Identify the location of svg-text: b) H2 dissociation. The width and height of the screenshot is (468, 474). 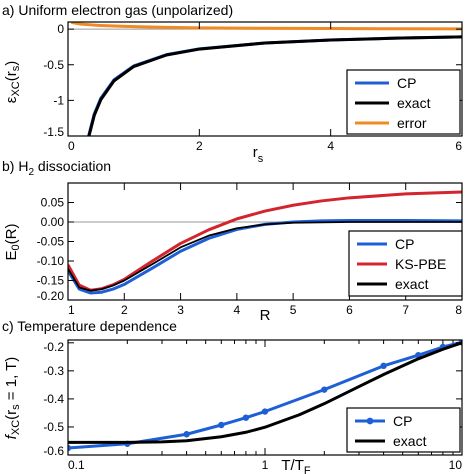
(56, 168).